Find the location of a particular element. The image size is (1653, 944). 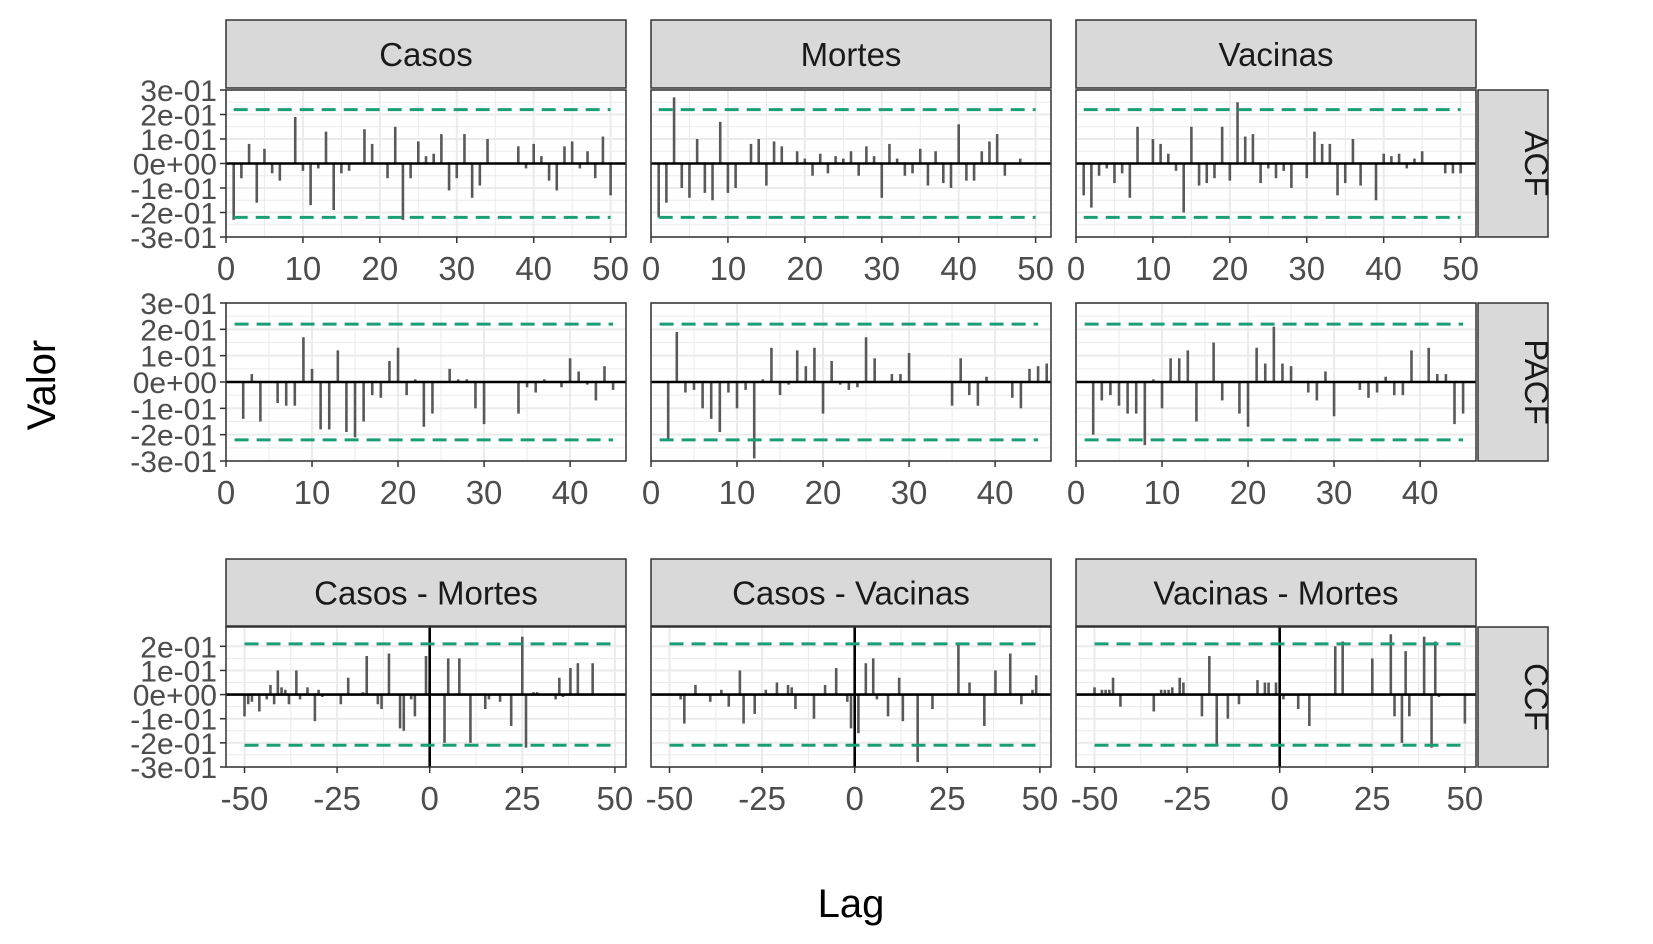

row-strip-ccf: CCF is located at coordinates (1516, 697).